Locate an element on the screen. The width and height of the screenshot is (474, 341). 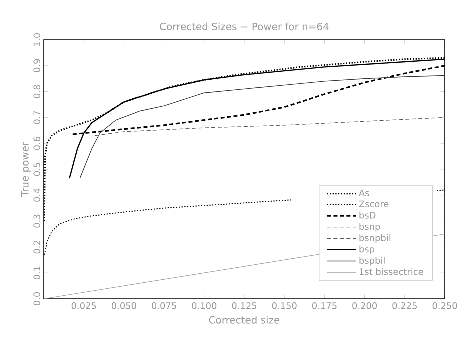
legend-label: As is located at coordinates (364, 193).